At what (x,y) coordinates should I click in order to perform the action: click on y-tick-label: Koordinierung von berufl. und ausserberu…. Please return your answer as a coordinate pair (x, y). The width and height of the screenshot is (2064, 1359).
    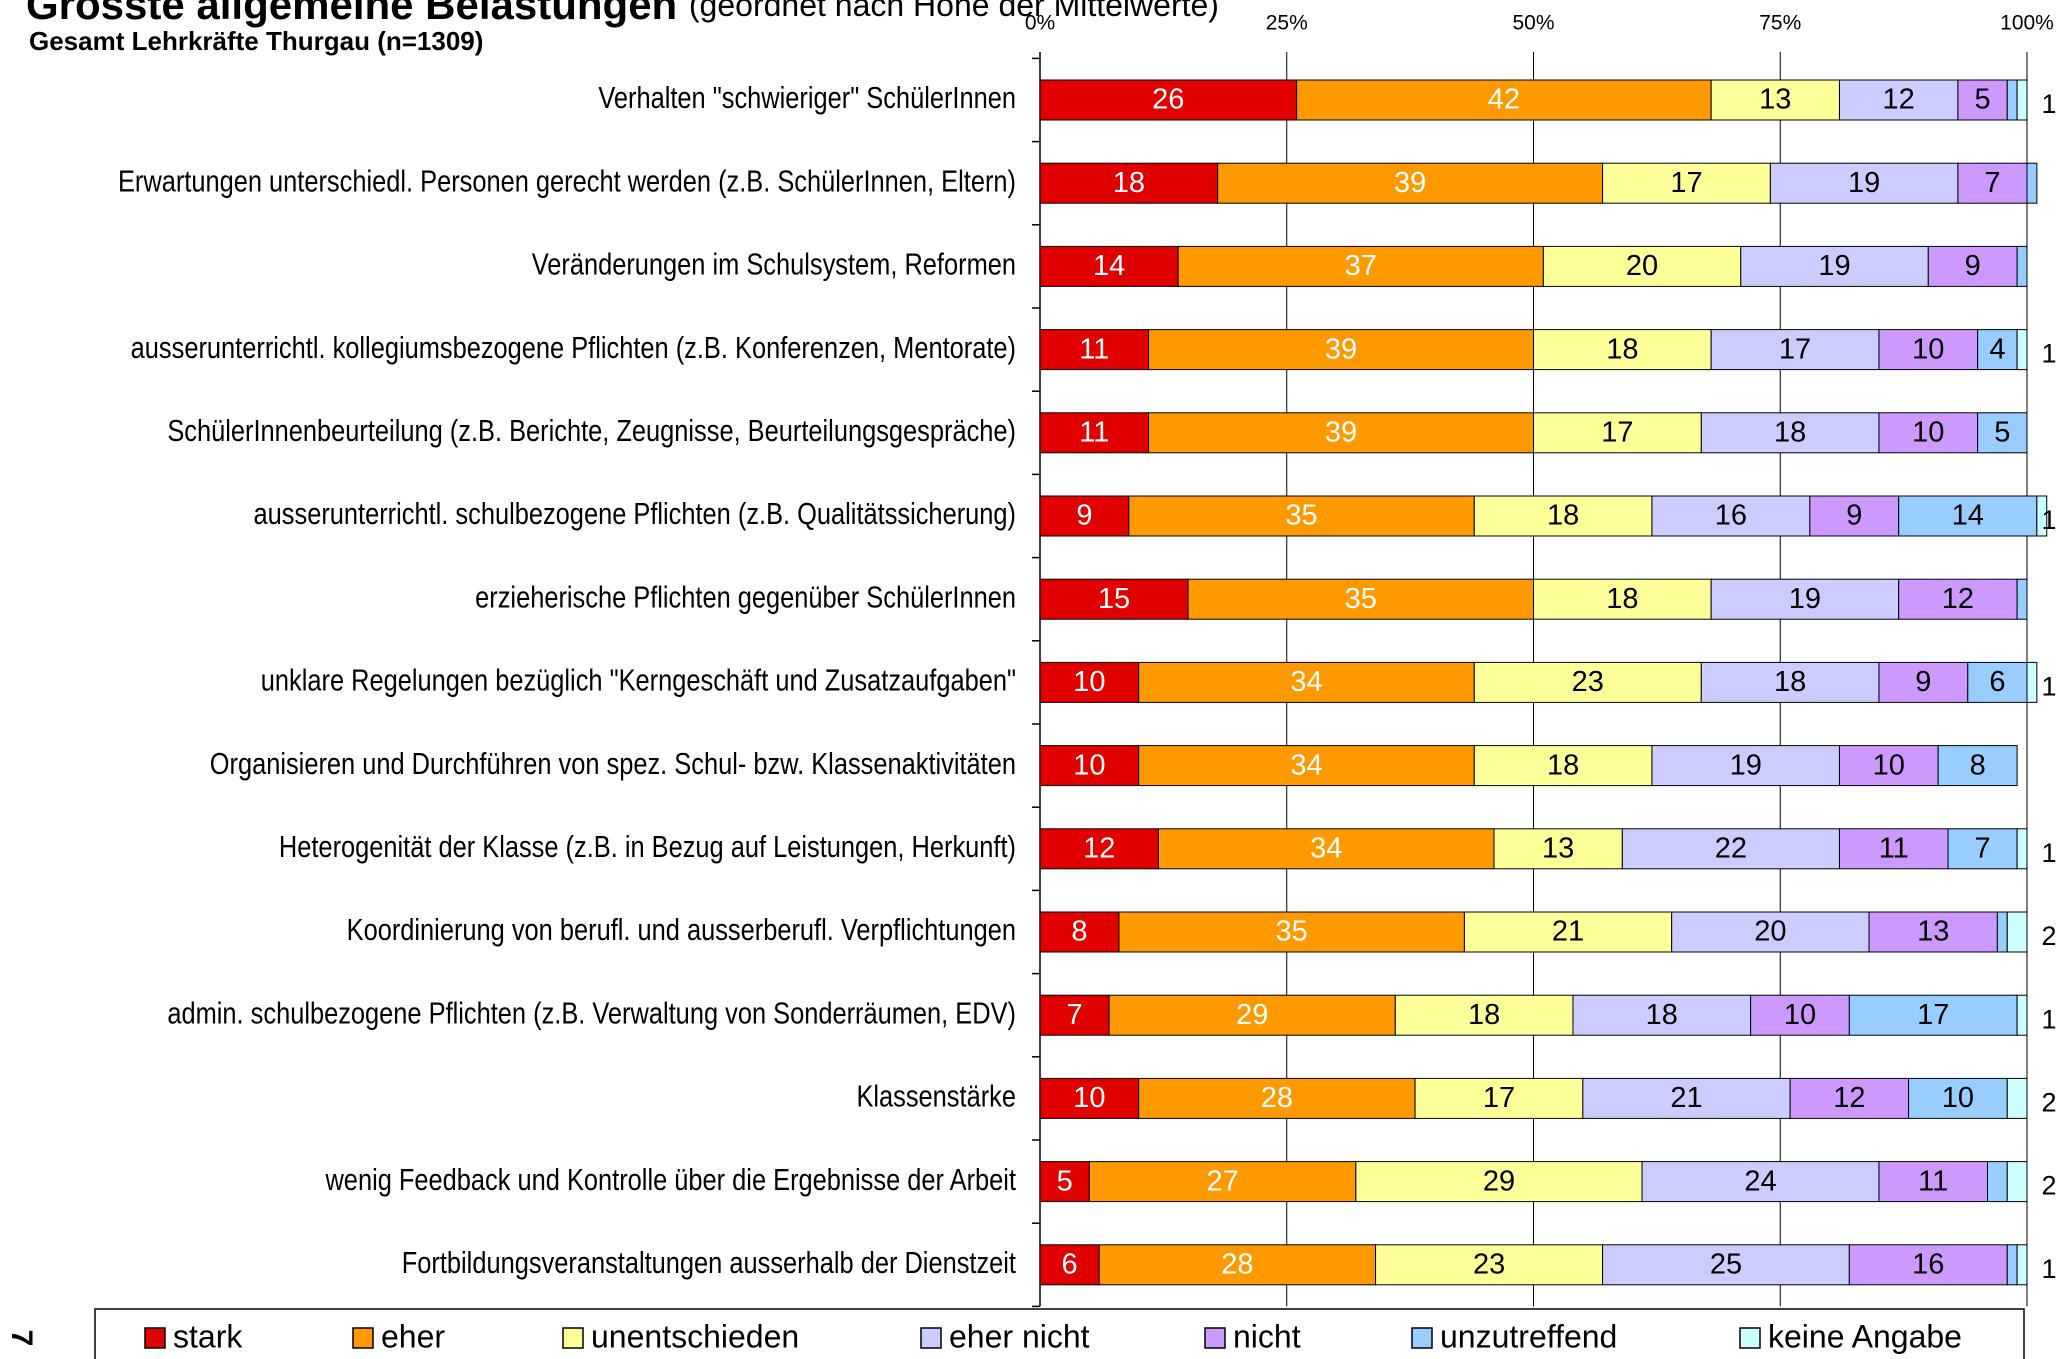
    Looking at the image, I should click on (681, 930).